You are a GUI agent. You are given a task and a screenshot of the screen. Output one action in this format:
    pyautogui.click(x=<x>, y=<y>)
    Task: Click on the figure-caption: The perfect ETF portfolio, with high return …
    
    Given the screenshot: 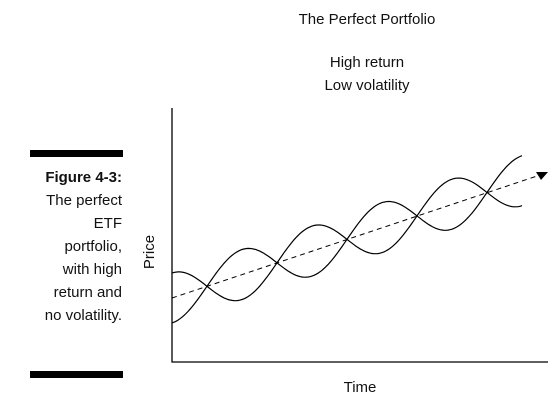 What is the action you would take?
    pyautogui.click(x=84, y=258)
    